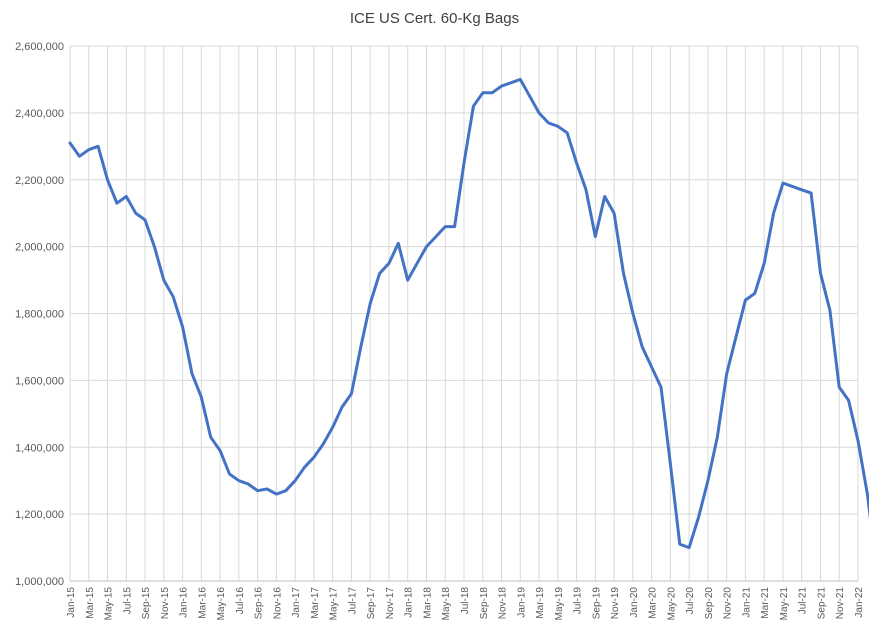 This screenshot has width=869, height=633. What do you see at coordinates (578, 601) in the screenshot?
I see `x-tick-label: Jul-19` at bounding box center [578, 601].